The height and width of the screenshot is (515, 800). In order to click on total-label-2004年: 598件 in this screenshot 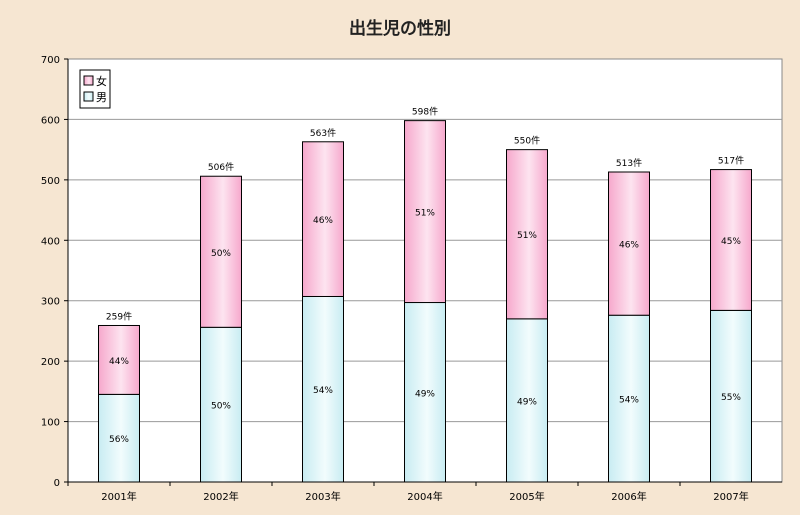, I will do `click(425, 112)`.